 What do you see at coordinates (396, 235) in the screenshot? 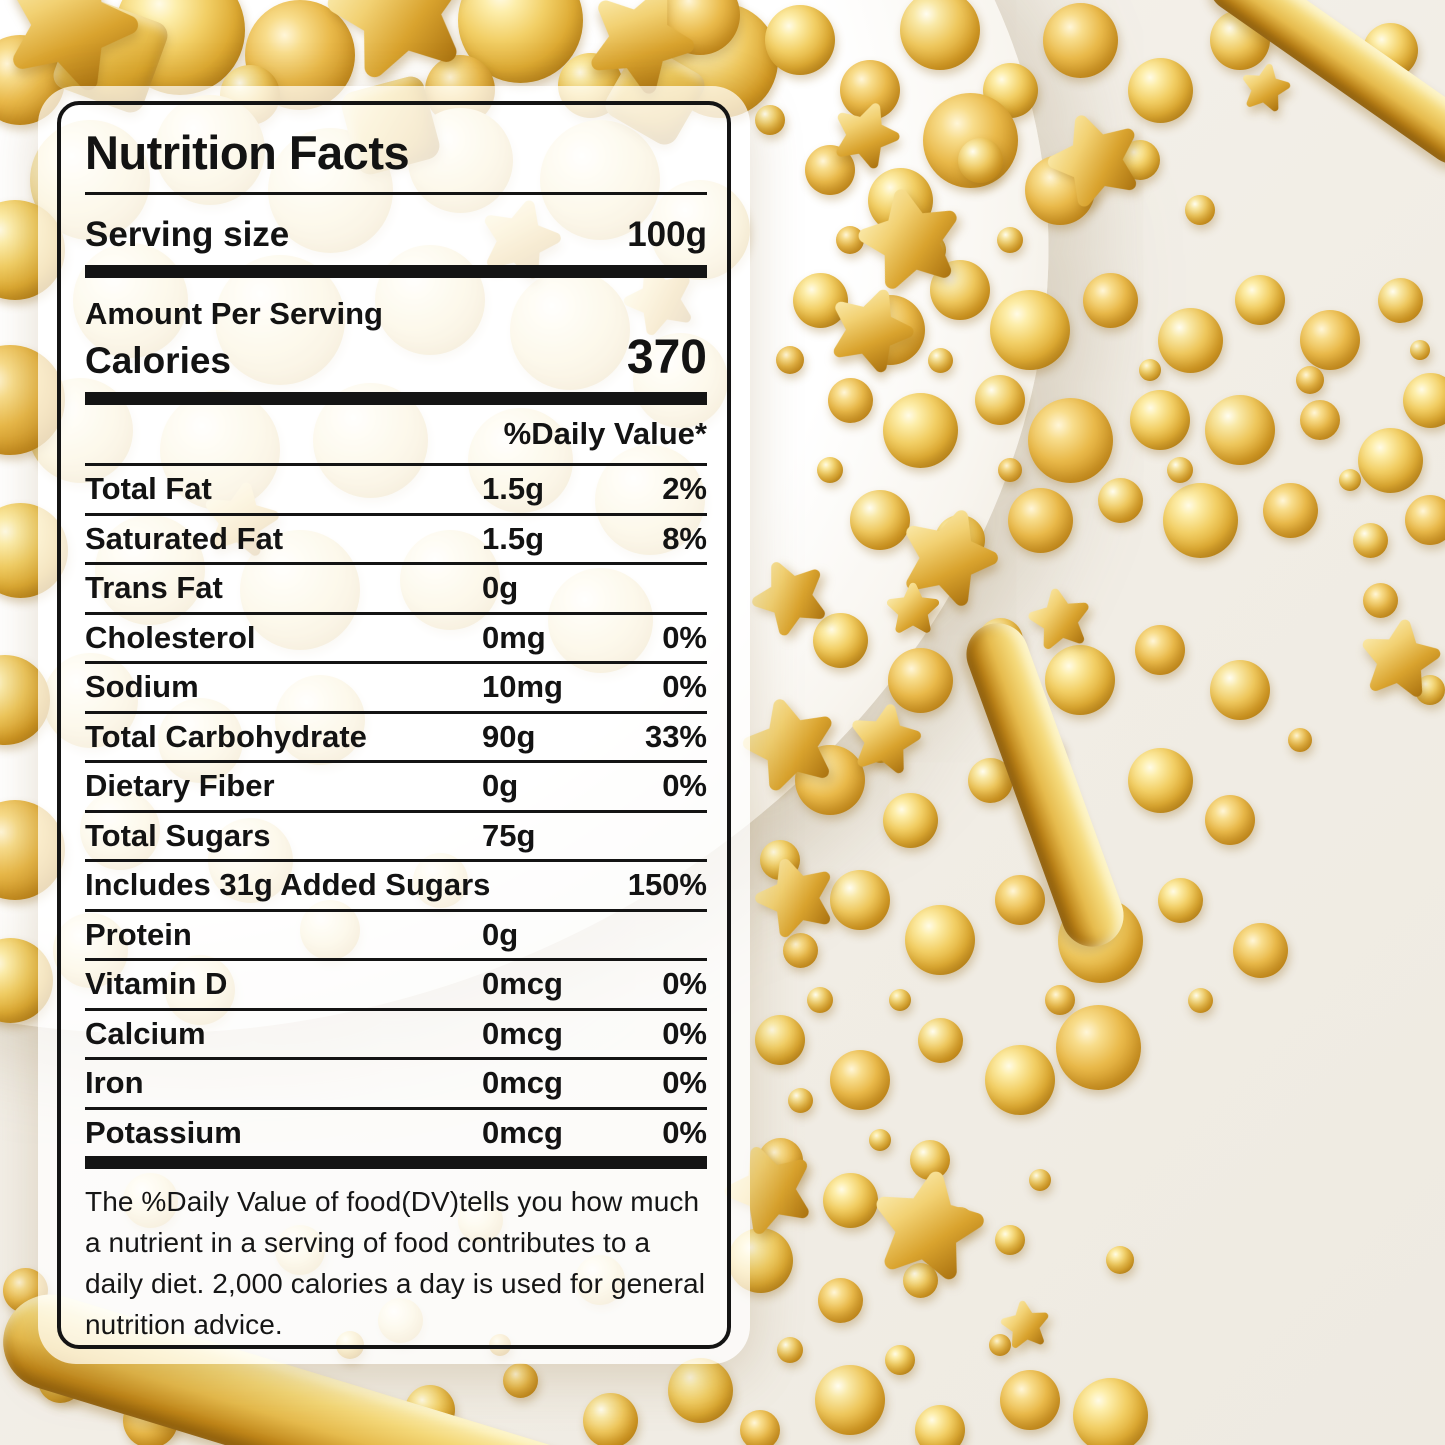
I see `serving-size-row: Serving size 100g` at bounding box center [396, 235].